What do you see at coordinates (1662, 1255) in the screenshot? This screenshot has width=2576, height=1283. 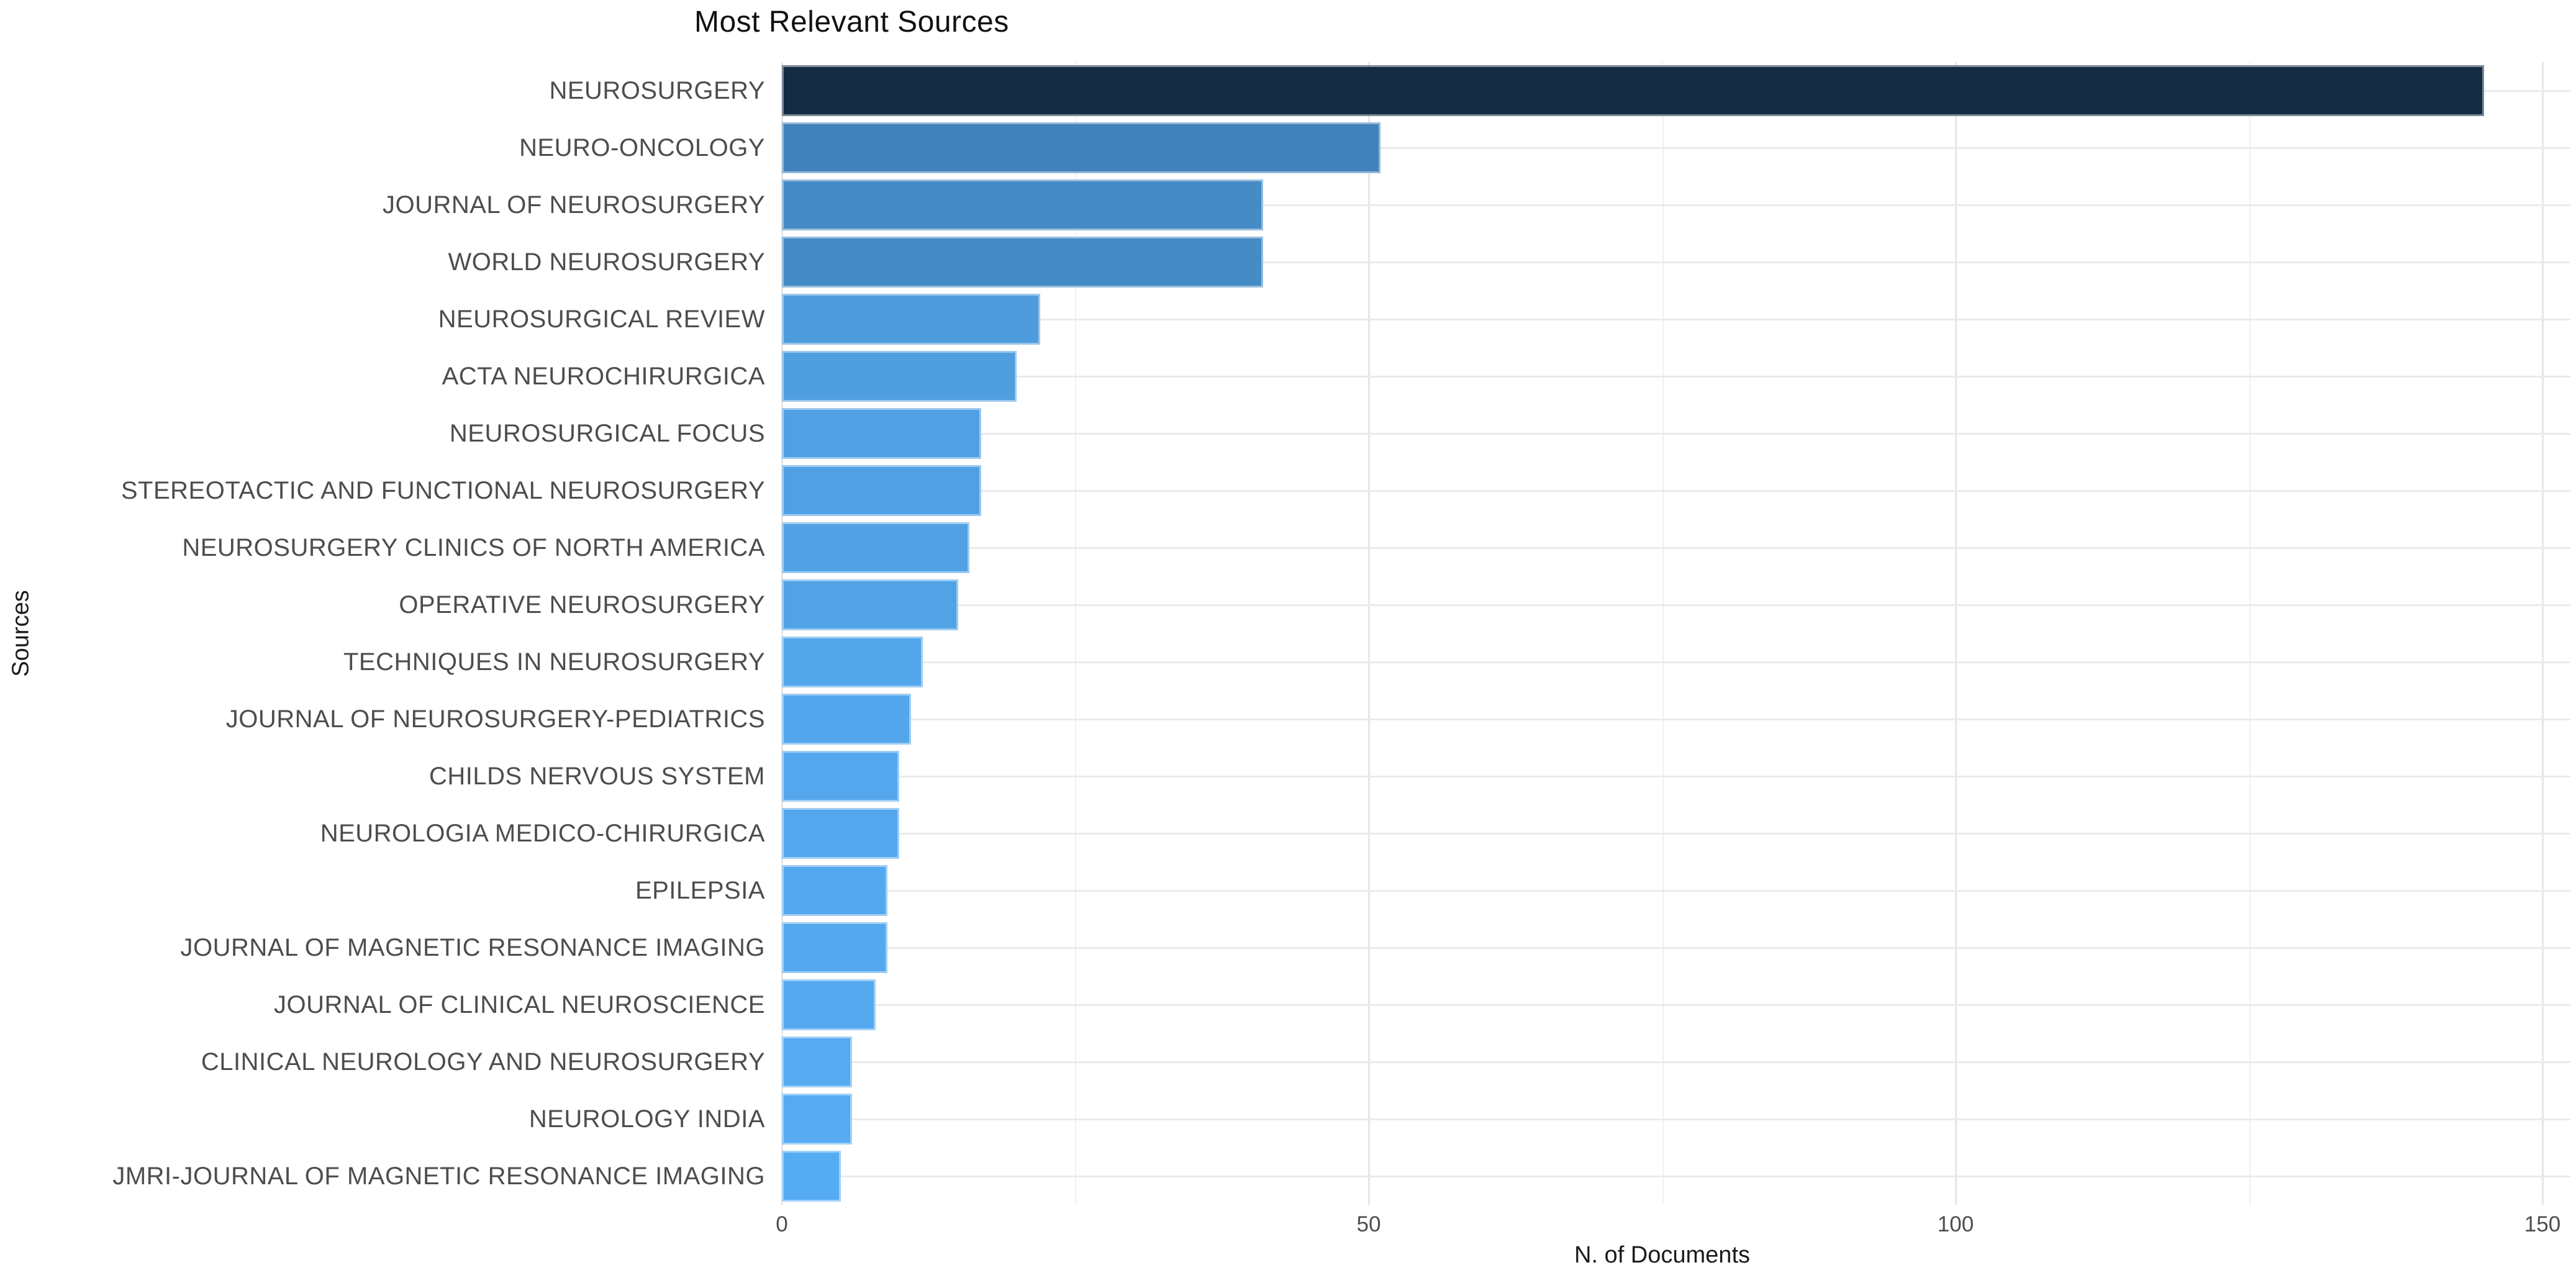 I see `x-axis-title: N. of Documents` at bounding box center [1662, 1255].